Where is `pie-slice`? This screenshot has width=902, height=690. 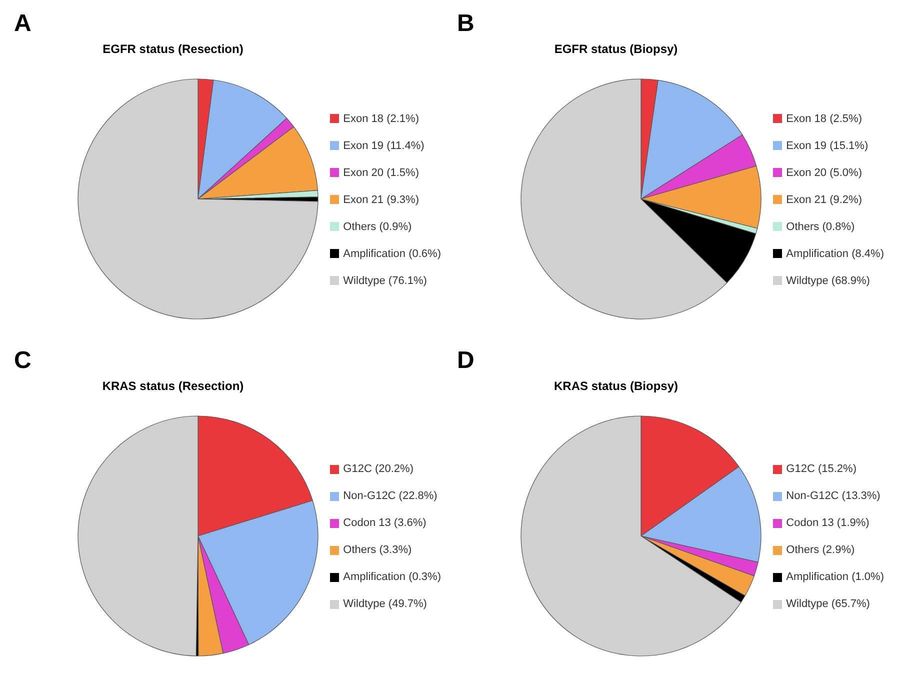 pie-slice is located at coordinates (198, 199).